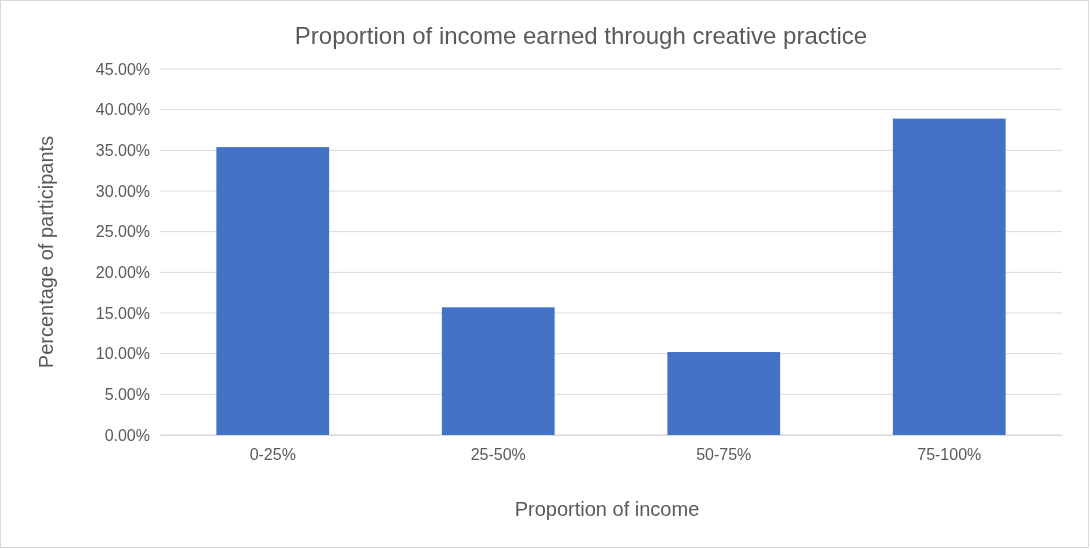 This screenshot has width=1090, height=549. Describe the element at coordinates (122, 110) in the screenshot. I see `y-tick-label: 40.00%` at that location.